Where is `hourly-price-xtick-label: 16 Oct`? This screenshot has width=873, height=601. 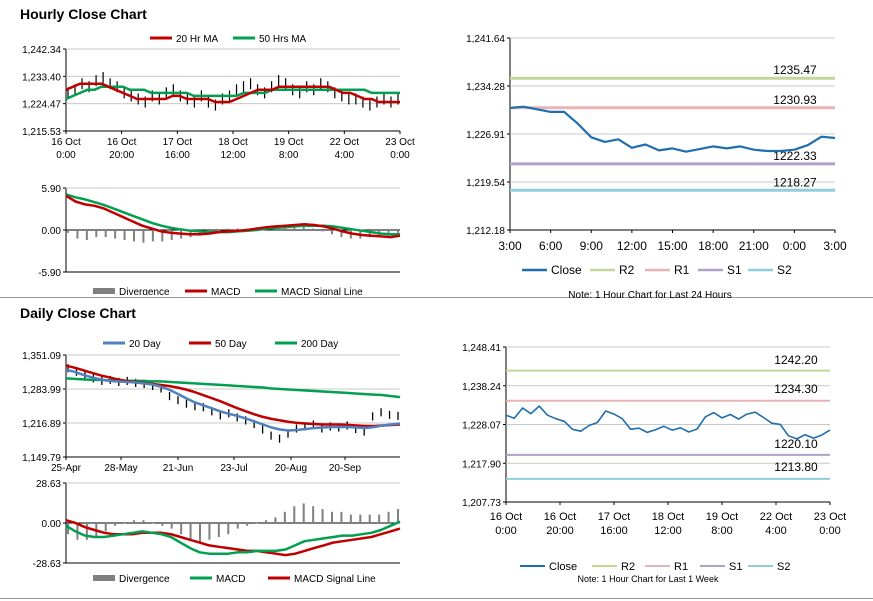
hourly-price-xtick-label: 16 Oct is located at coordinates (66, 142).